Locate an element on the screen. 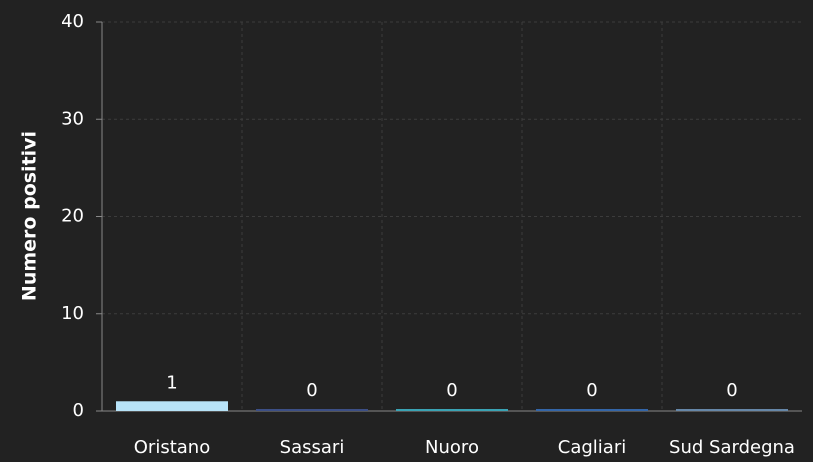  y-tick-label: 40 is located at coordinates (72, 21).